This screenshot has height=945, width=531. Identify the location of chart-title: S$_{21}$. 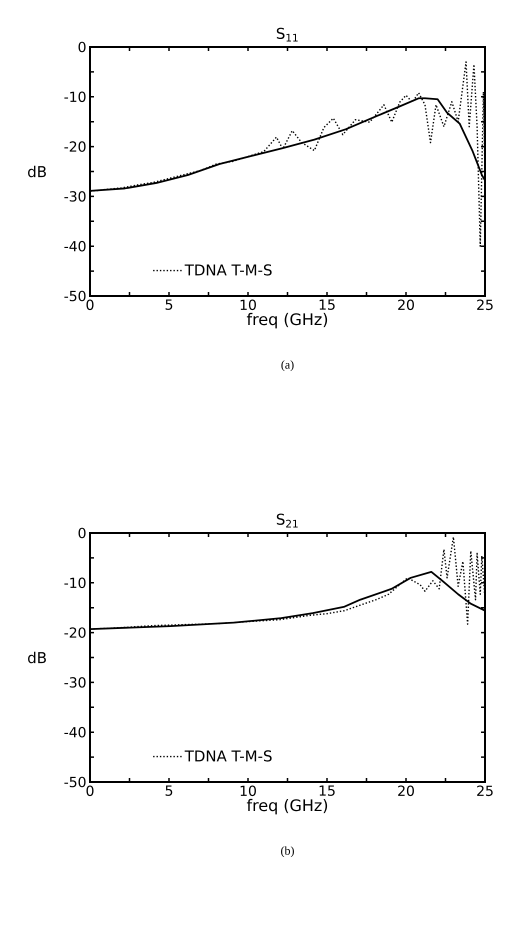
(287, 521).